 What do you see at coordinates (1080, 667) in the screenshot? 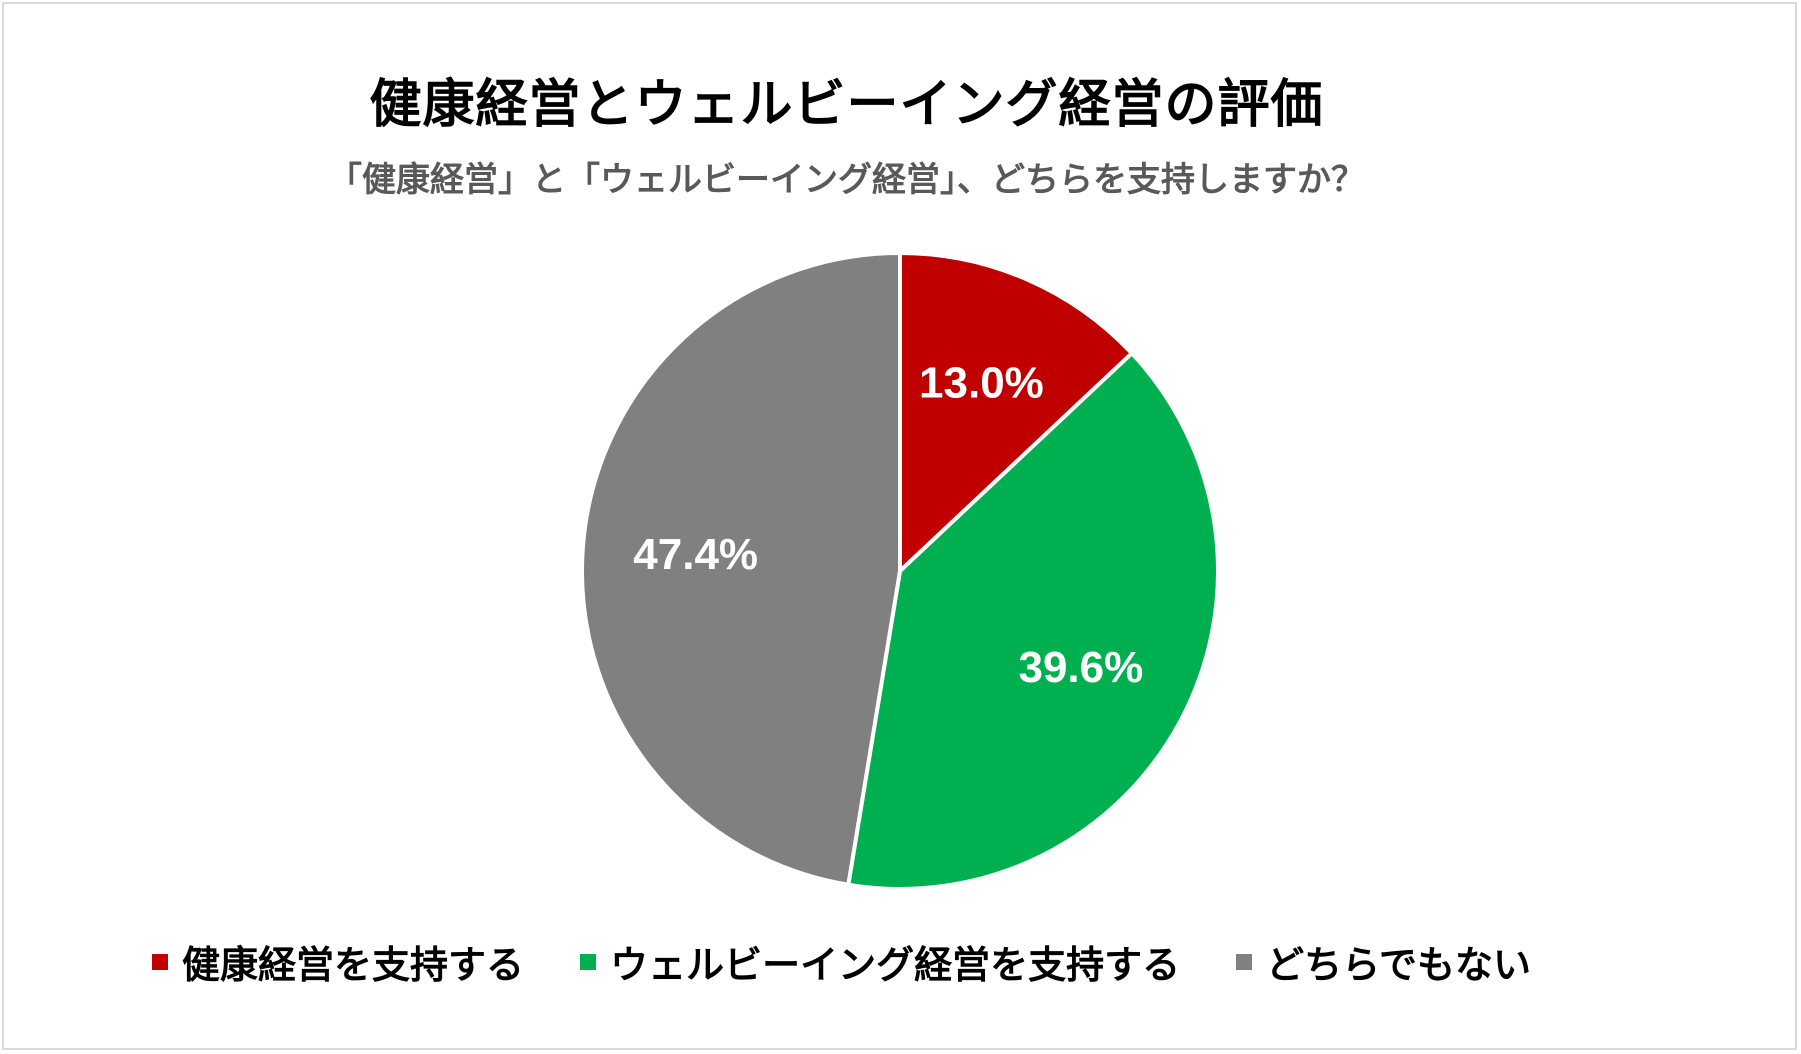
I see `data-label-wellbeing: 39.6%` at bounding box center [1080, 667].